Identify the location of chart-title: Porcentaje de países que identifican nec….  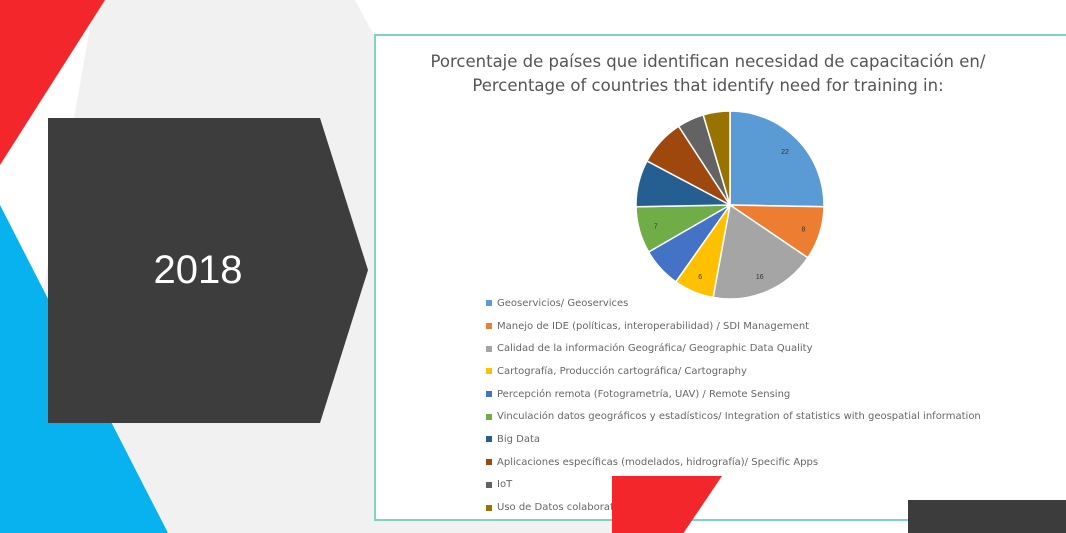
(708, 74).